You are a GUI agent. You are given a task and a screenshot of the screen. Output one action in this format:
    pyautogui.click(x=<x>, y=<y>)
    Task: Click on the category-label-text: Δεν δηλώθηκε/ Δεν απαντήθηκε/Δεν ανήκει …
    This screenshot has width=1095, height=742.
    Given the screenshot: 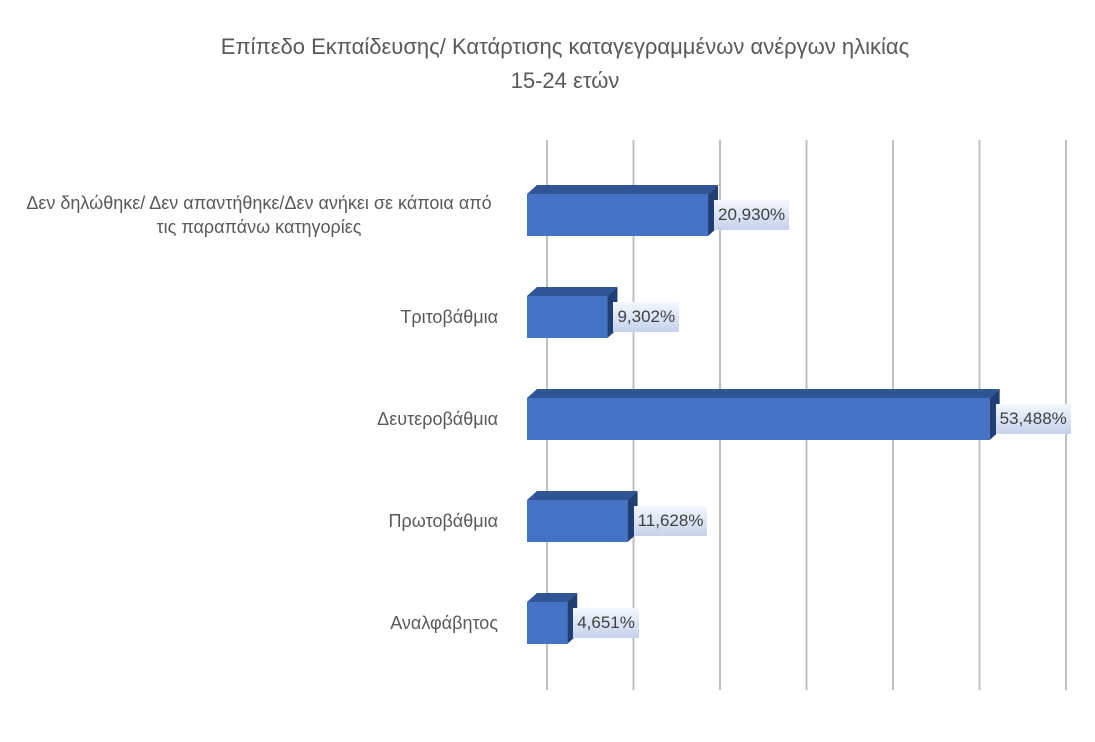 What is the action you would take?
    pyautogui.click(x=259, y=215)
    